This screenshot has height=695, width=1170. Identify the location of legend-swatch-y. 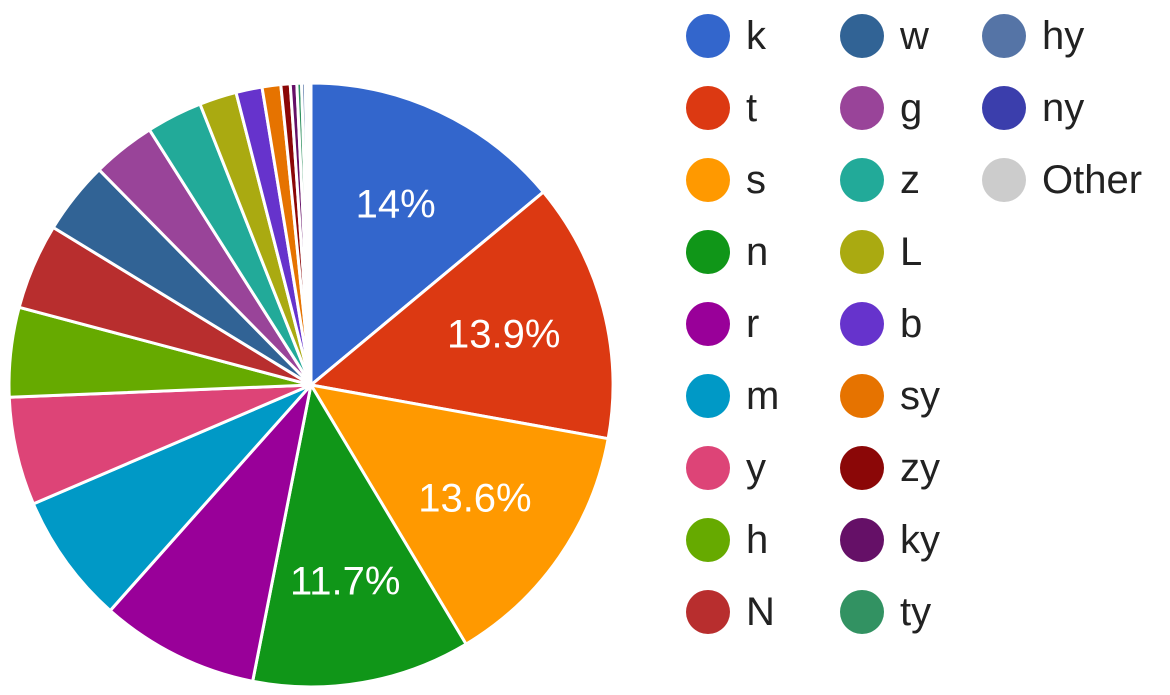
(708, 468).